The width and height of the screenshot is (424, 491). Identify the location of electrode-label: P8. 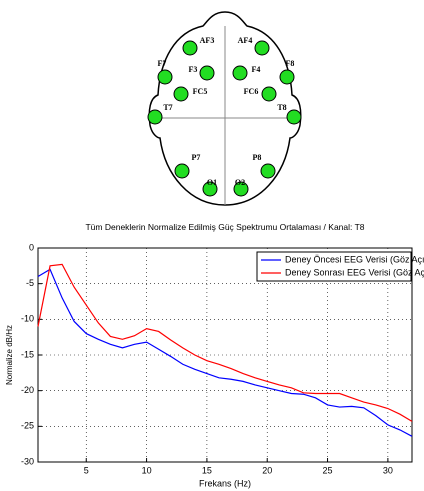
(257, 157).